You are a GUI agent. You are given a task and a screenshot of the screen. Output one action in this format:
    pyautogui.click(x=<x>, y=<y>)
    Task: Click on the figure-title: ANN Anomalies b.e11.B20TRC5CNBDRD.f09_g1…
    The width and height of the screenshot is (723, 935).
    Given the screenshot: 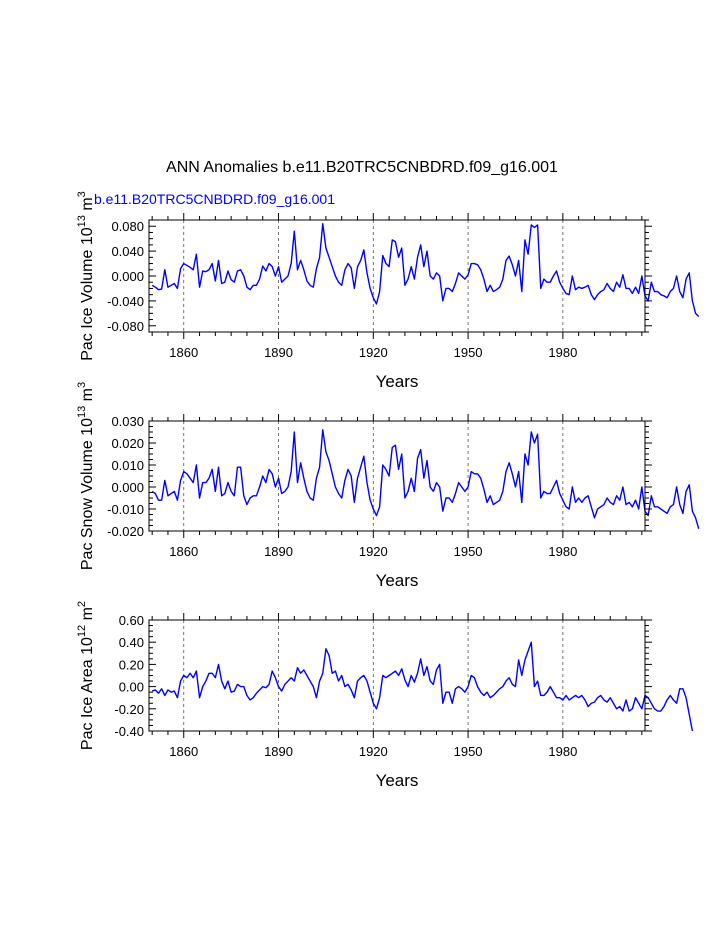 What is the action you would take?
    pyautogui.click(x=362, y=167)
    